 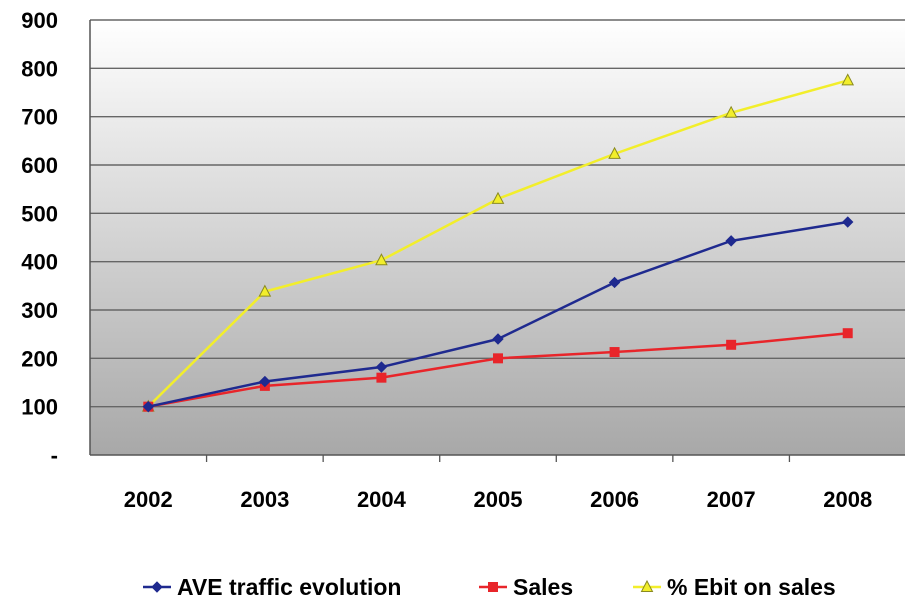 I want to click on x-tick-label: 2005, so click(x=498, y=499).